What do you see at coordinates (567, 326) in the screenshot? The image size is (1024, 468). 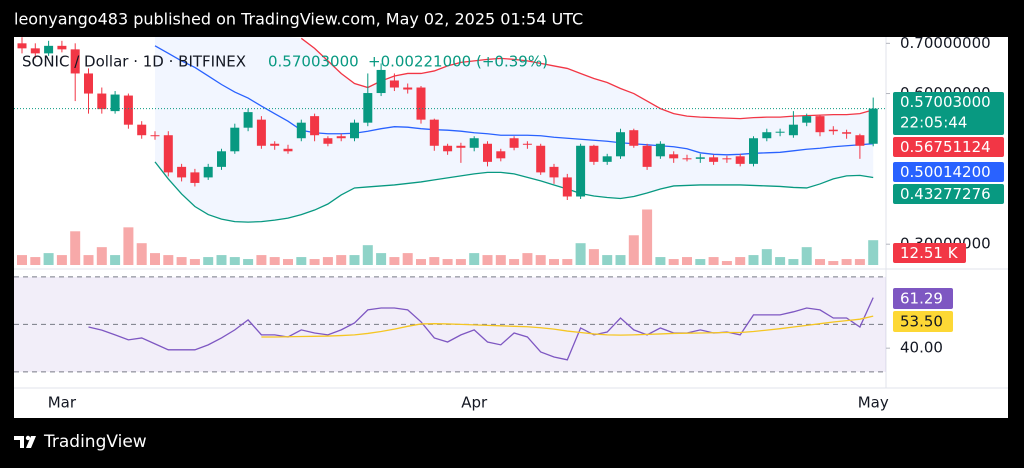 I see `rsi-ma-line` at bounding box center [567, 326].